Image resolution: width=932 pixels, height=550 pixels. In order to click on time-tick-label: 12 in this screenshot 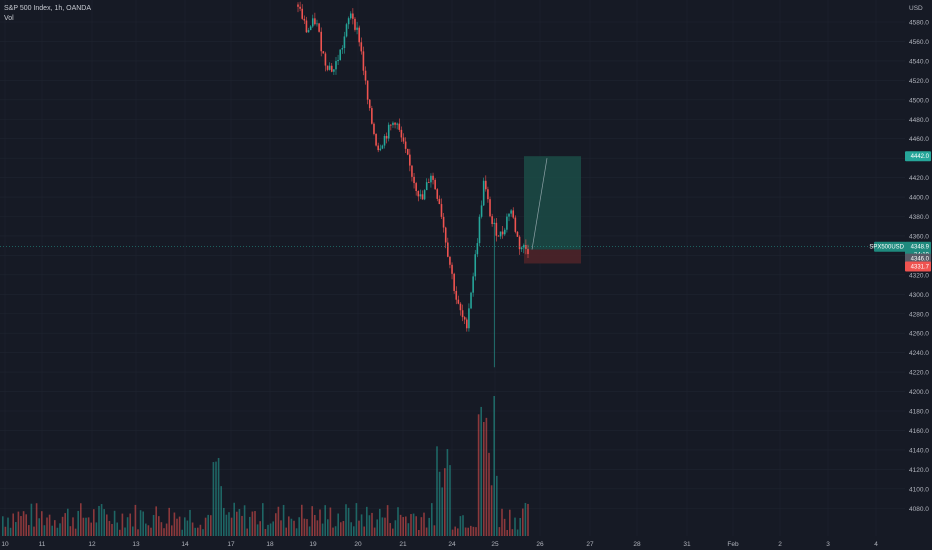, I will do `click(92, 544)`.